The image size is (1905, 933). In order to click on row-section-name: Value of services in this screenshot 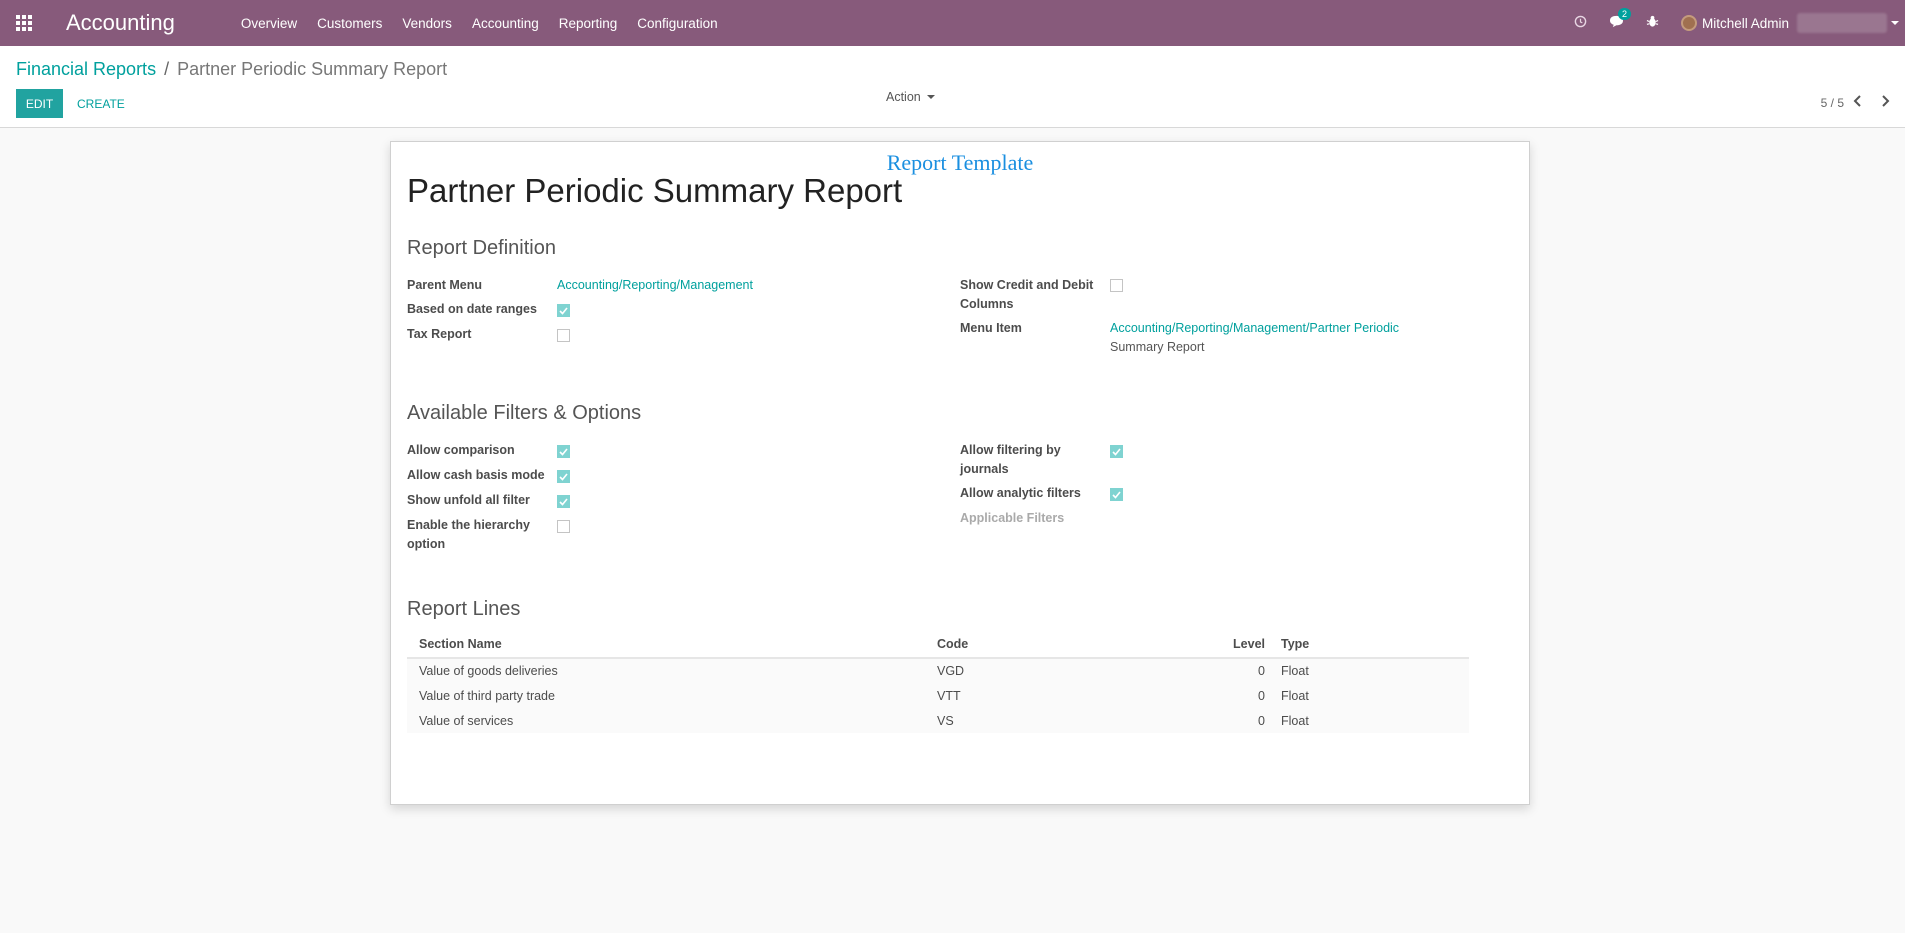, I will do `click(666, 720)`.